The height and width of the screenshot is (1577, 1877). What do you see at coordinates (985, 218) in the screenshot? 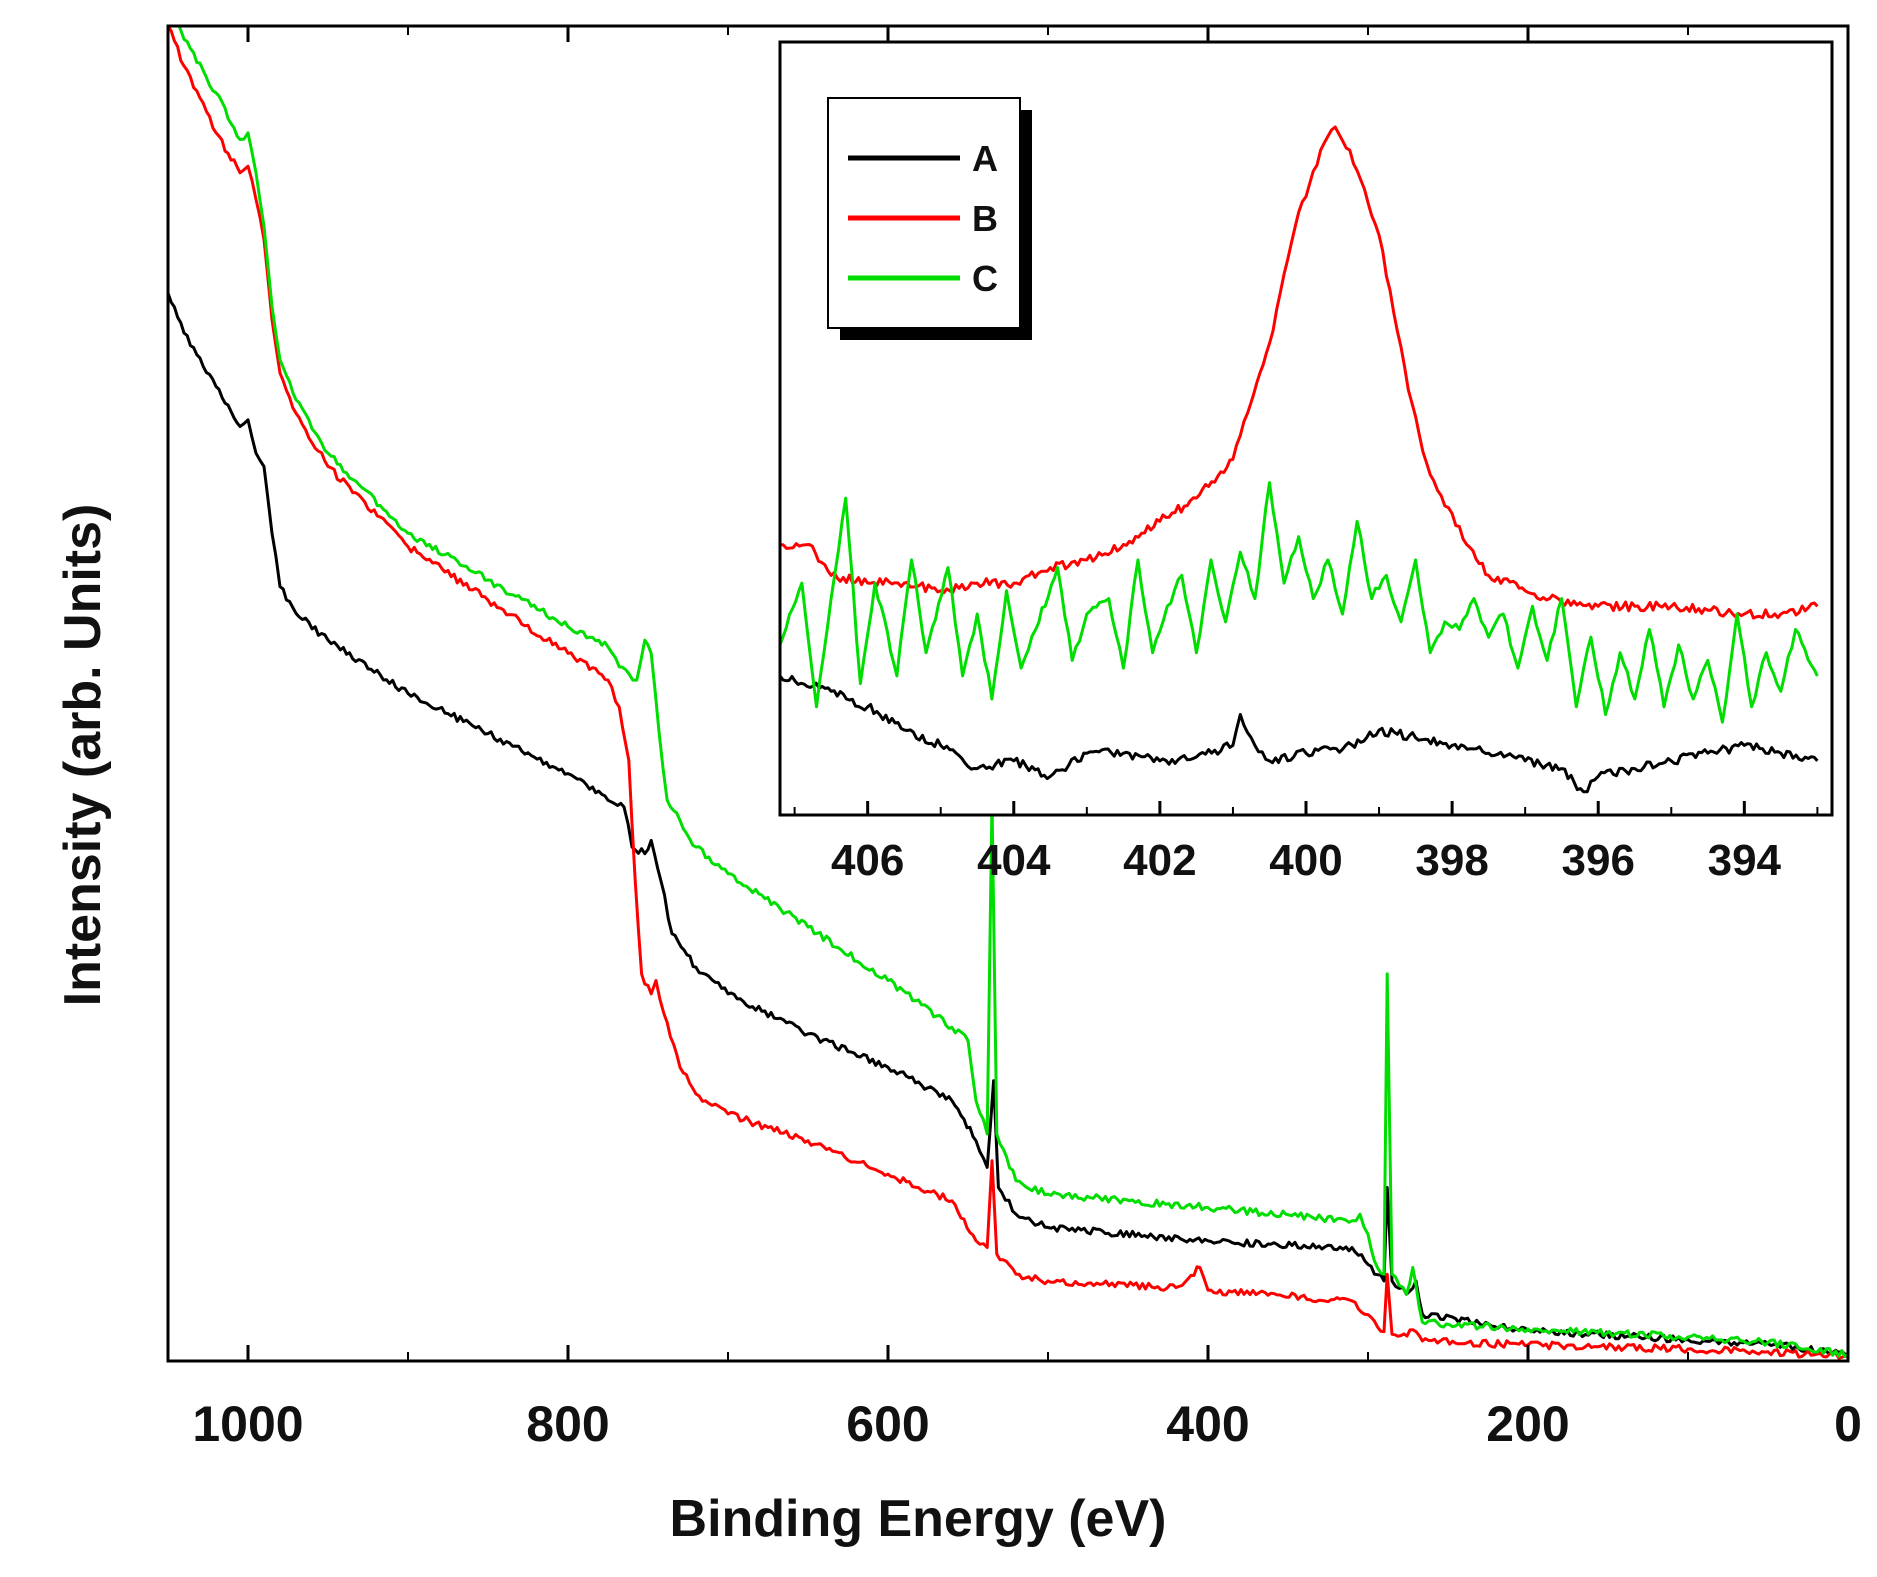
I see `legend-label-b: B` at bounding box center [985, 218].